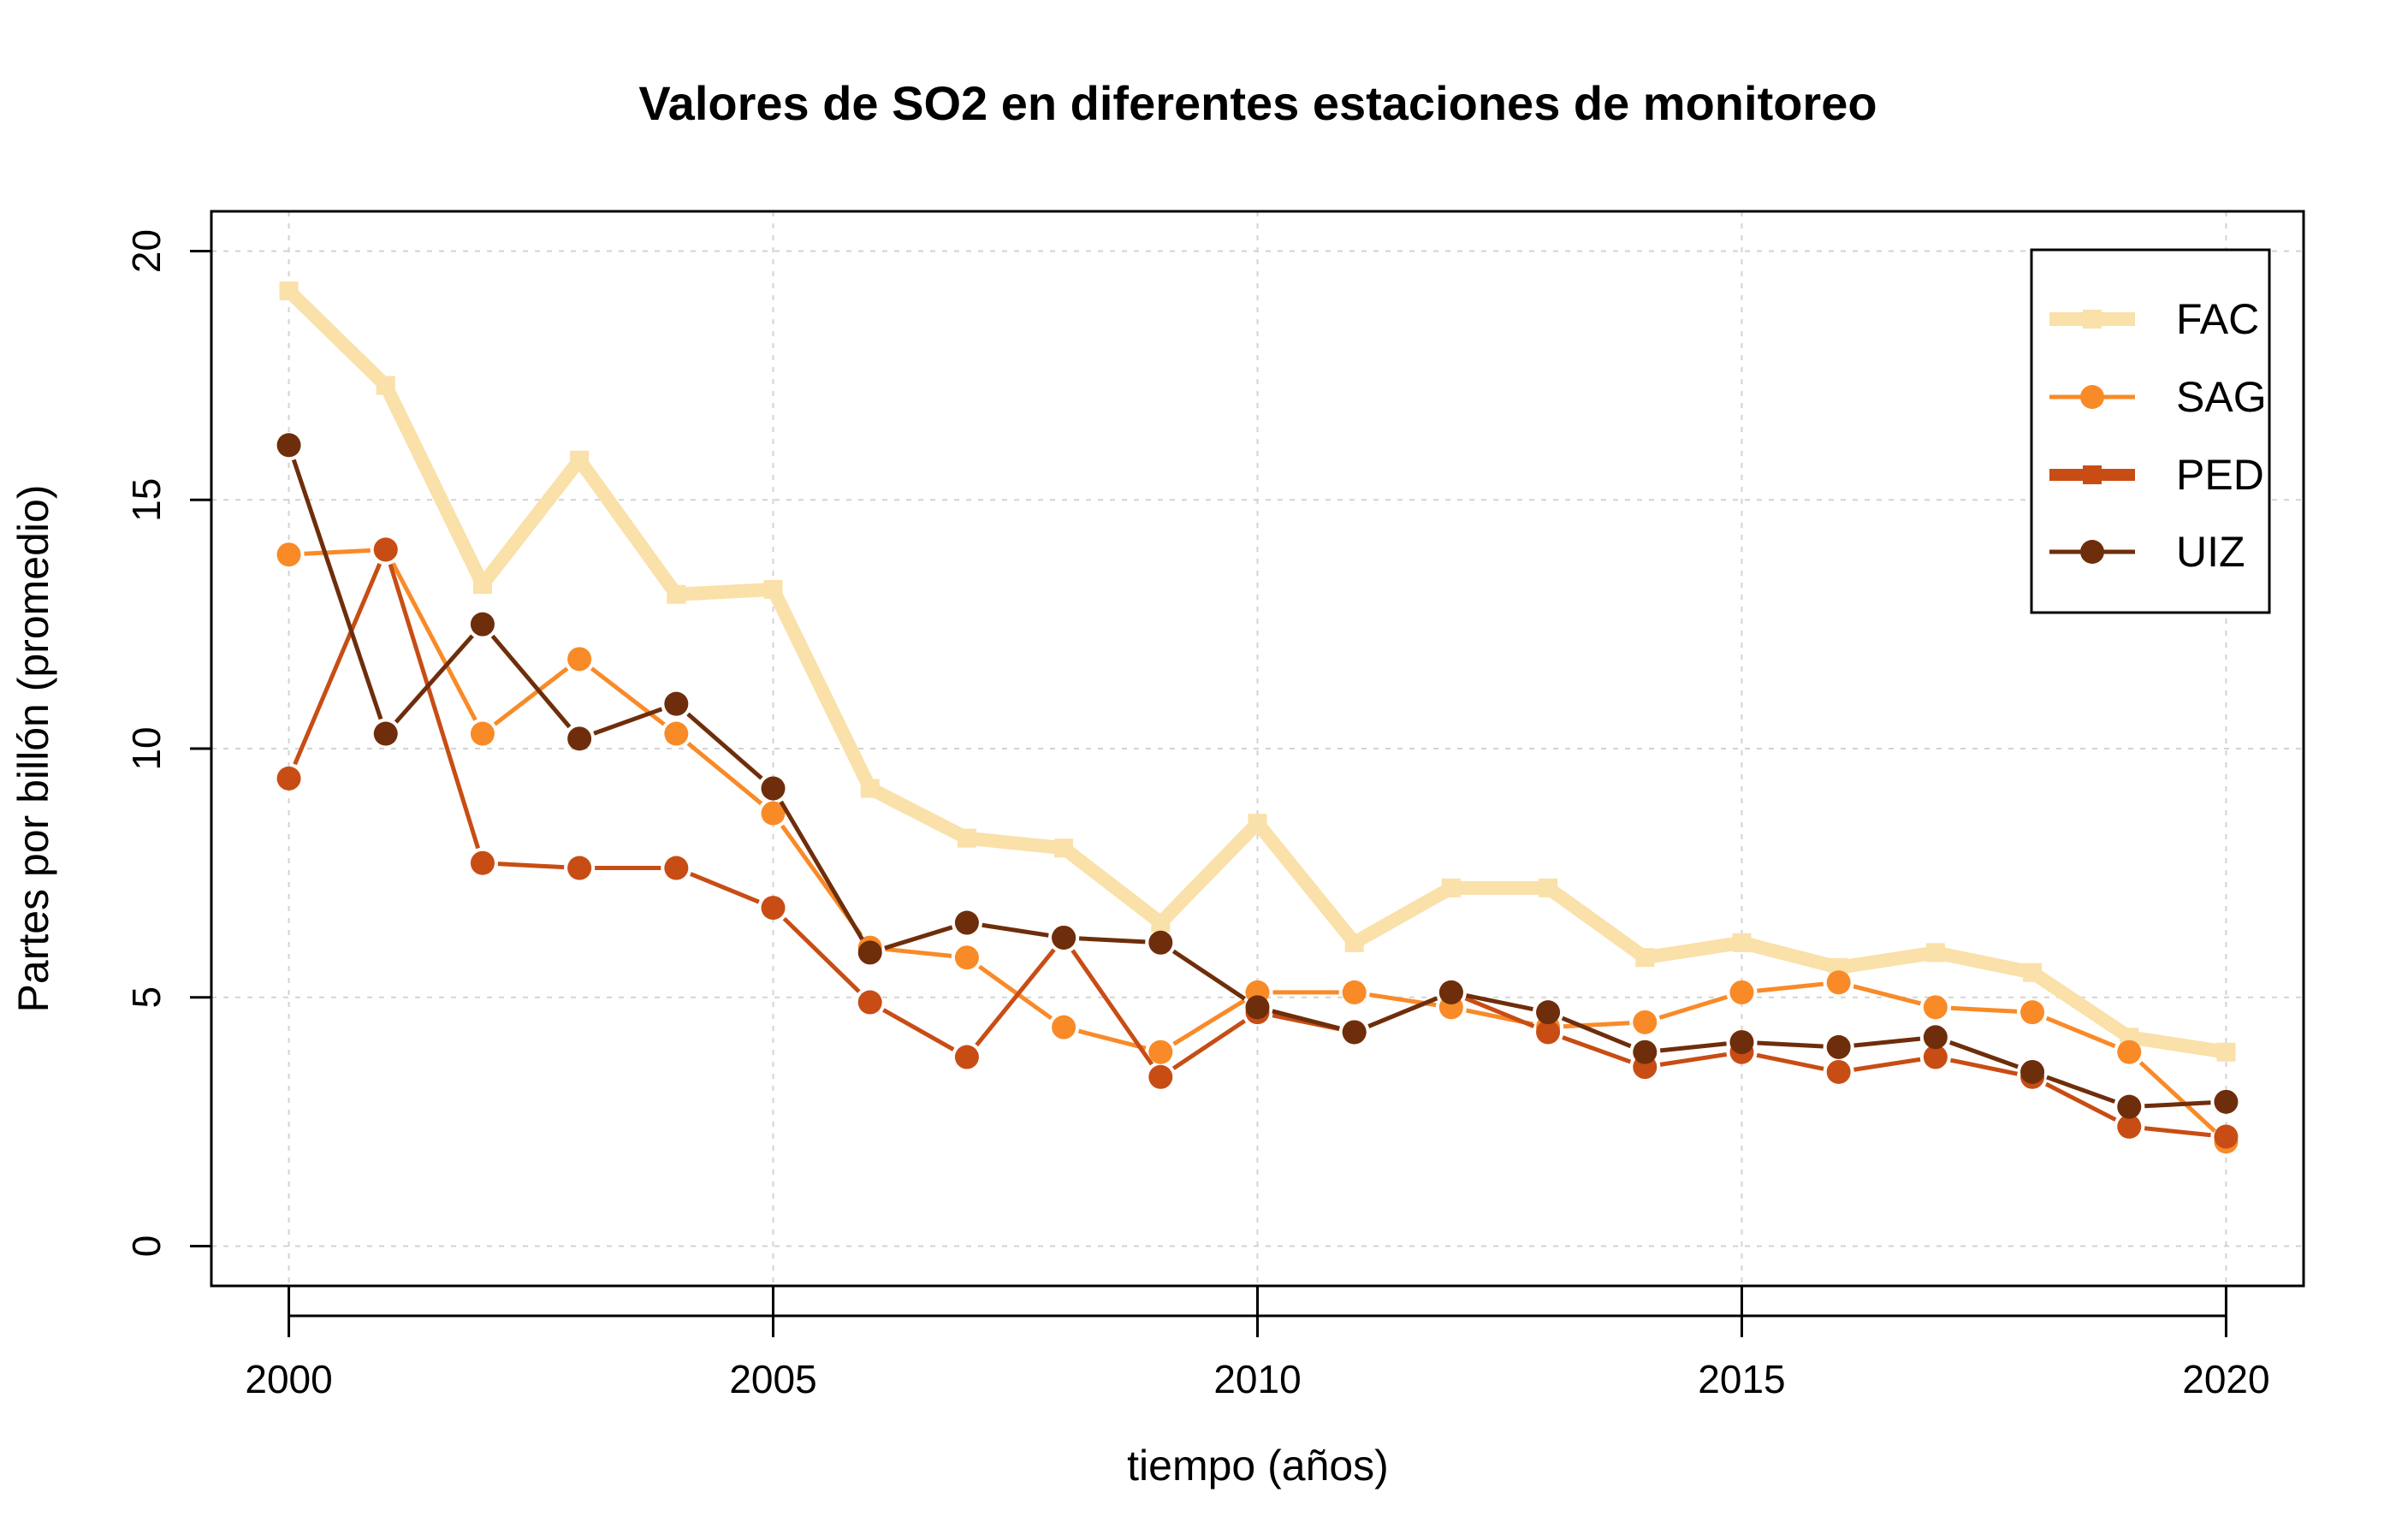 The height and width of the screenshot is (1540, 2396). I want to click on x-axis: 2000 2005 2010 2015 2020, so click(1257, 1343).